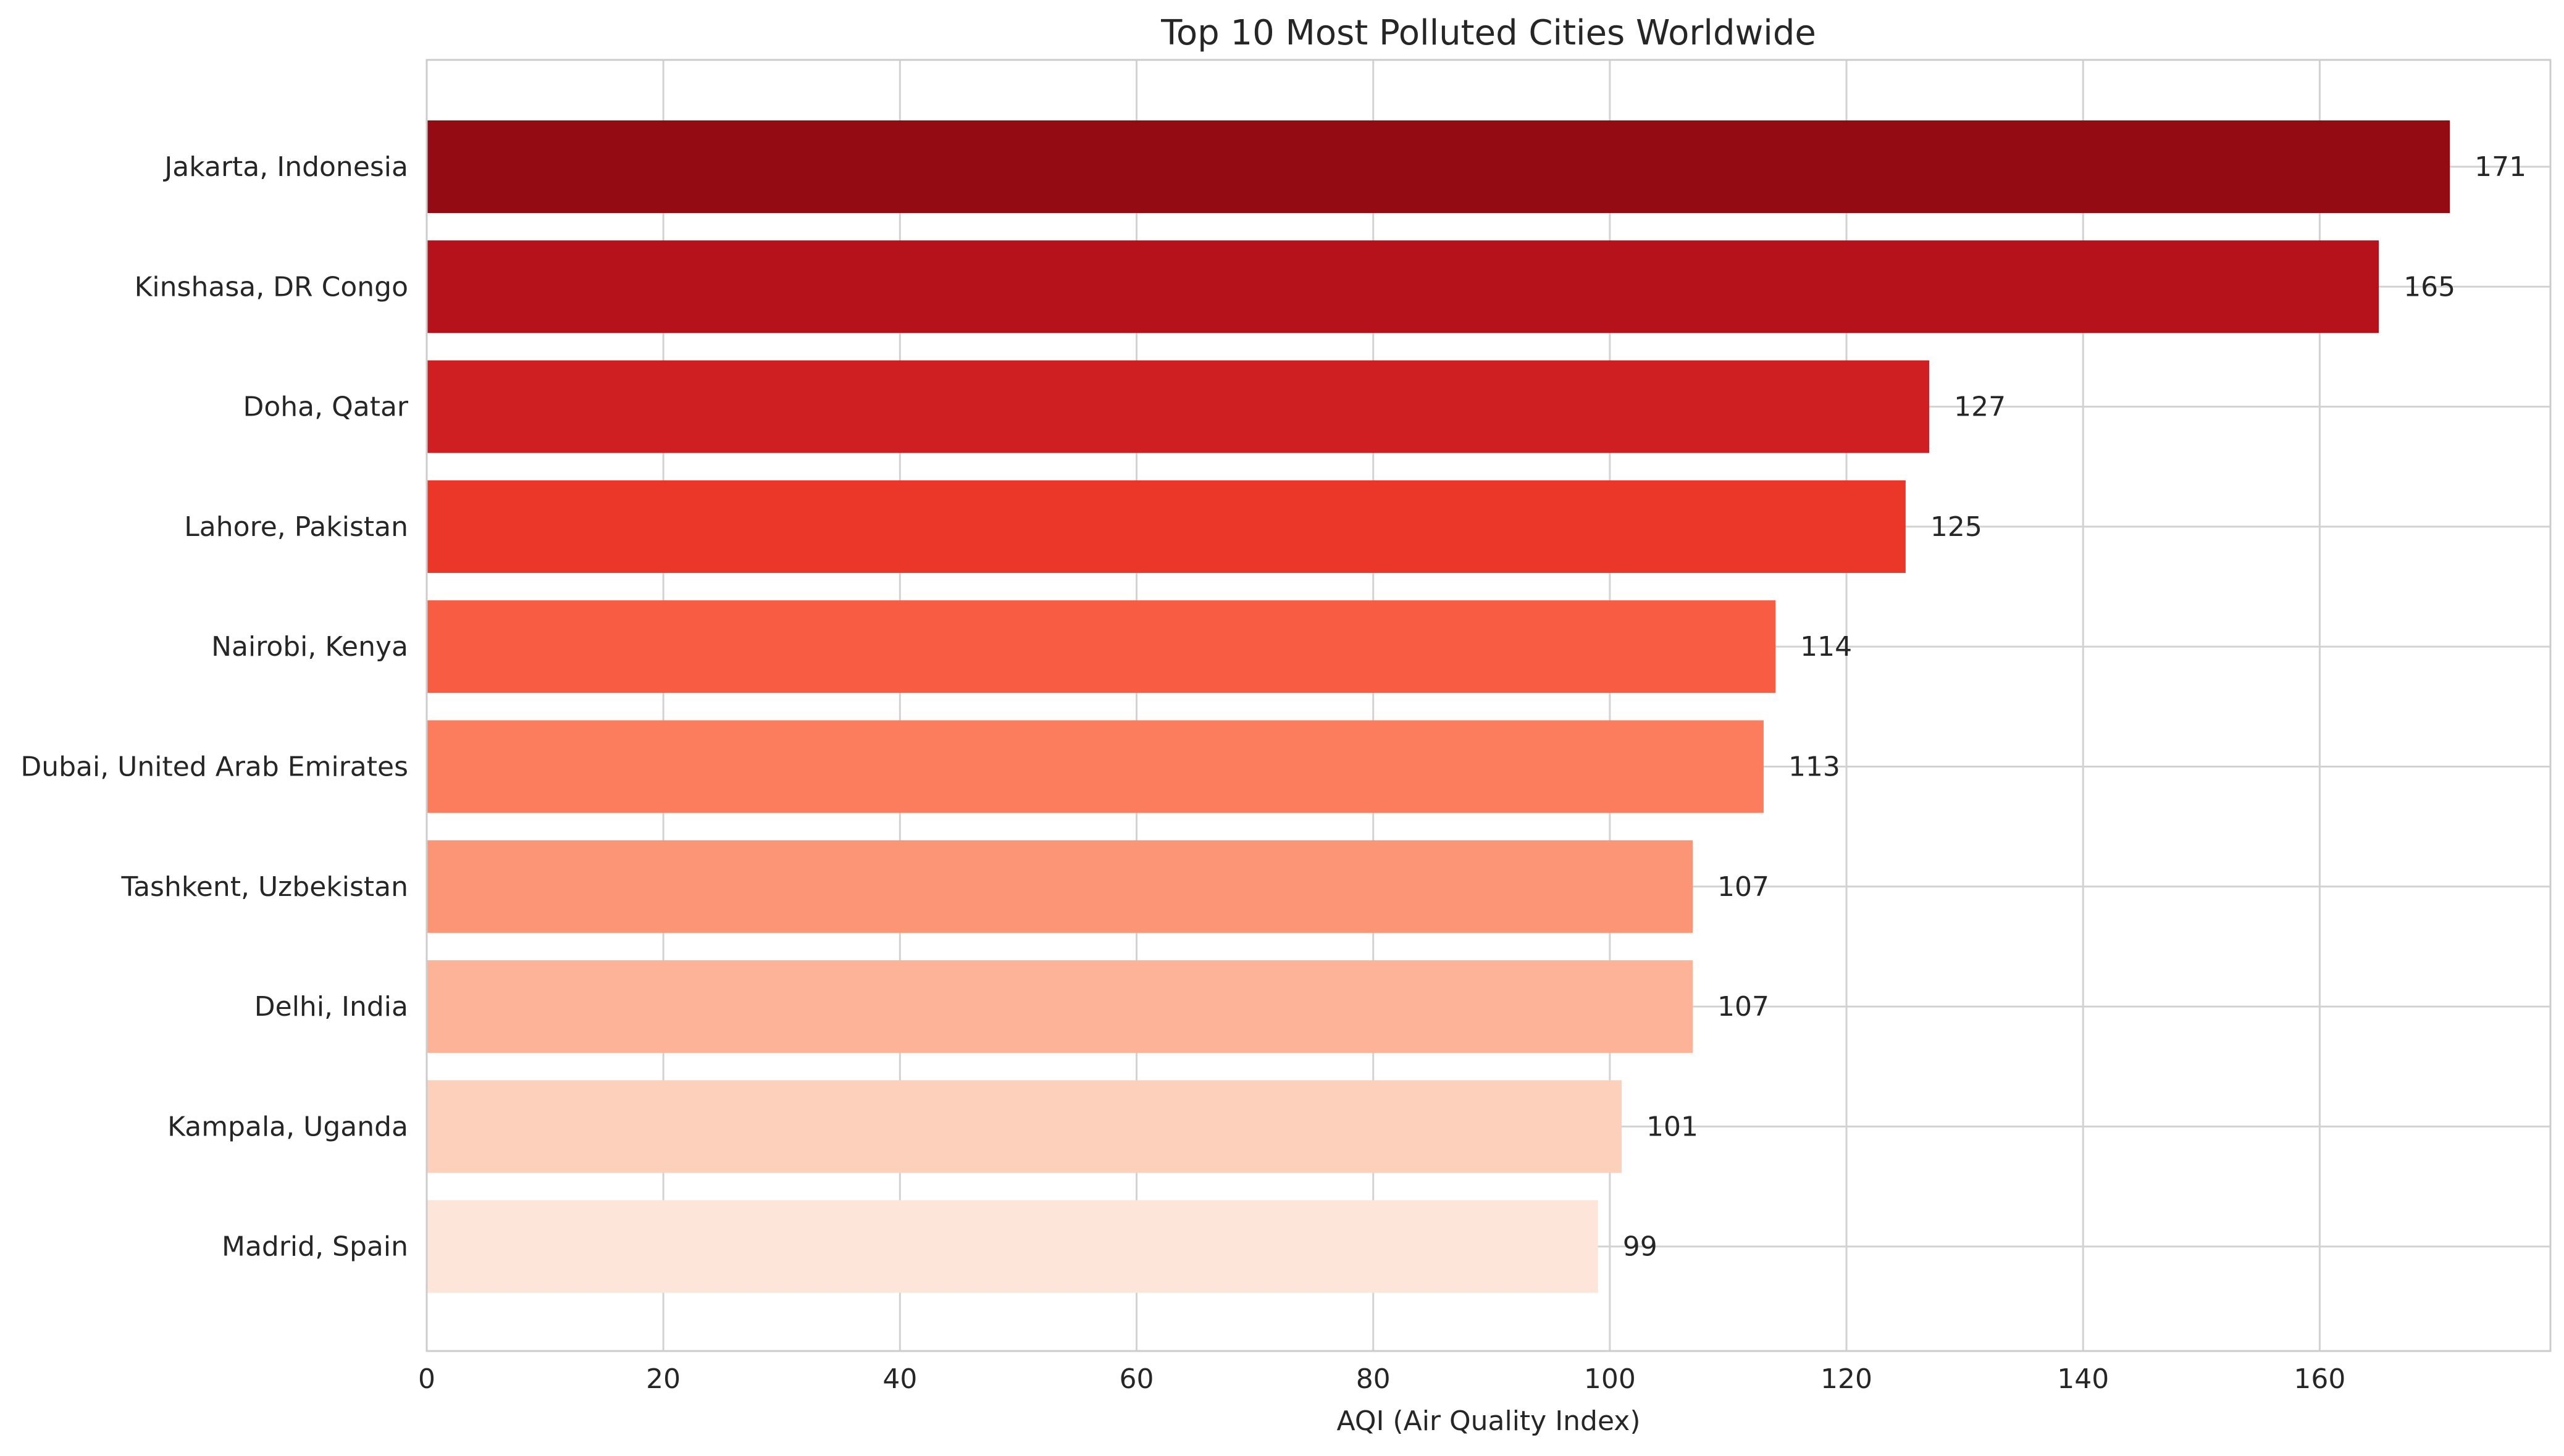  What do you see at coordinates (2429, 287) in the screenshot?
I see `bar-value-label: 165` at bounding box center [2429, 287].